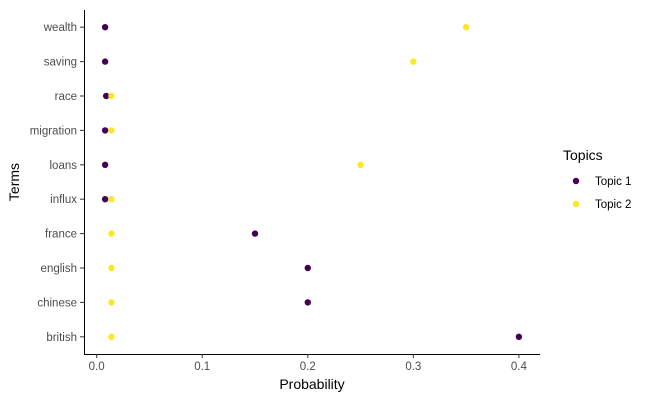  I want to click on x-tick-label: 0.3, so click(413, 367).